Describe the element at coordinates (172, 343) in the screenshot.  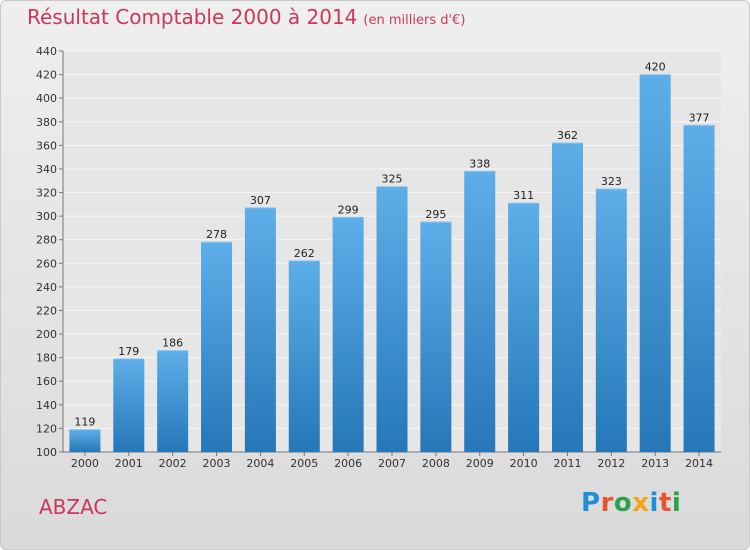
I see `data-label: 186` at that location.